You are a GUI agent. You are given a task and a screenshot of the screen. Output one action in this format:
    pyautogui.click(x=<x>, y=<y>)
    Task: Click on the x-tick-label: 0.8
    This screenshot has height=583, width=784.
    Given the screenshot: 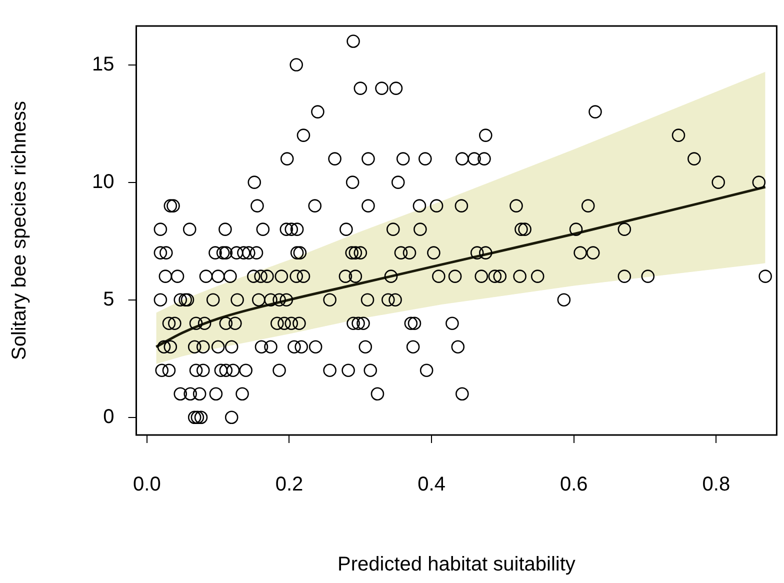 What is the action you would take?
    pyautogui.click(x=716, y=485)
    